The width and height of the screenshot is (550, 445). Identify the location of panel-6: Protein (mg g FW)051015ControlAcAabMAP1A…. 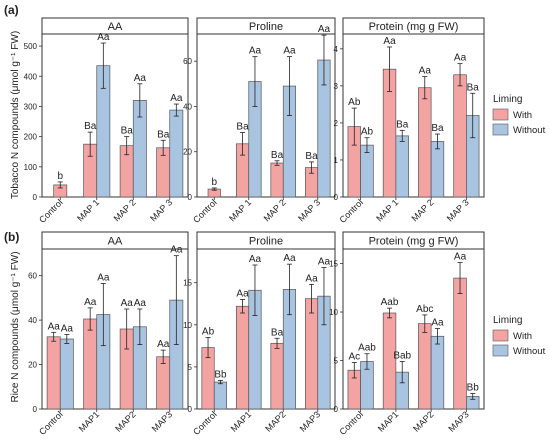
(407, 334).